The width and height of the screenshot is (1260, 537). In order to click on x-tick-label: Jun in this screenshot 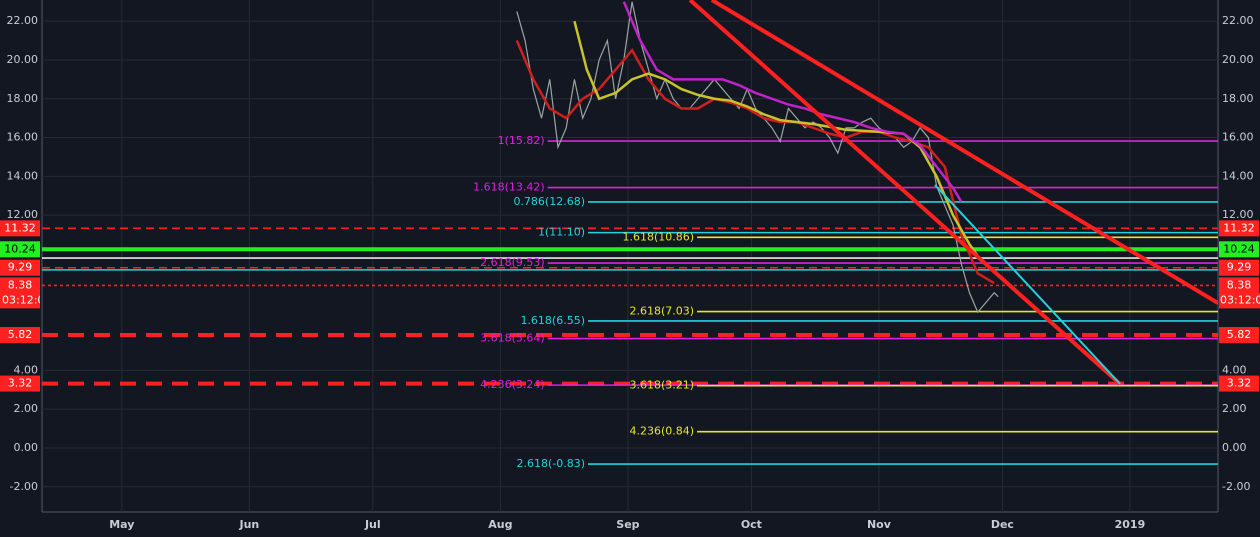, I will do `click(249, 524)`.